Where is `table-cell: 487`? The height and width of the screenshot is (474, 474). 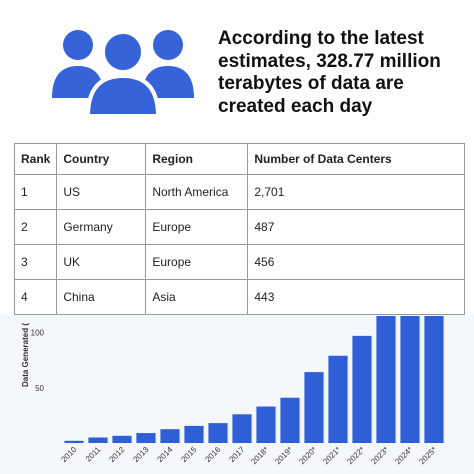 table-cell: 487 is located at coordinates (356, 227).